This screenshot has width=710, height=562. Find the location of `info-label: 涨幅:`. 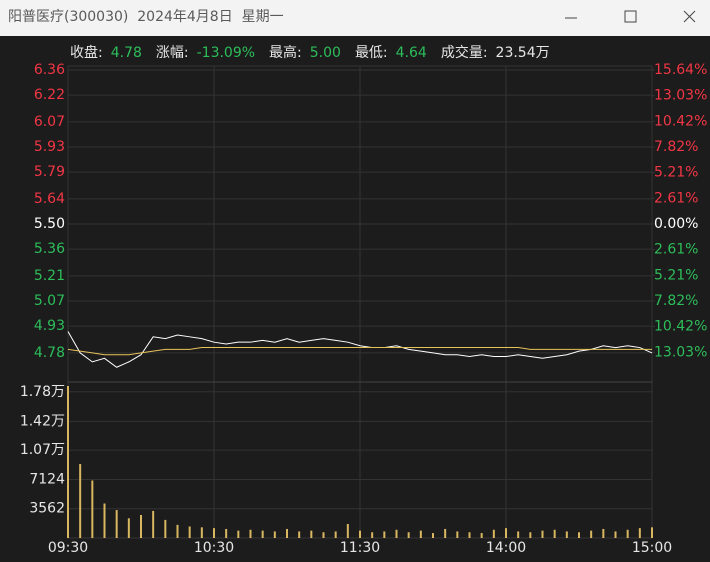

info-label: 涨幅: is located at coordinates (172, 53).